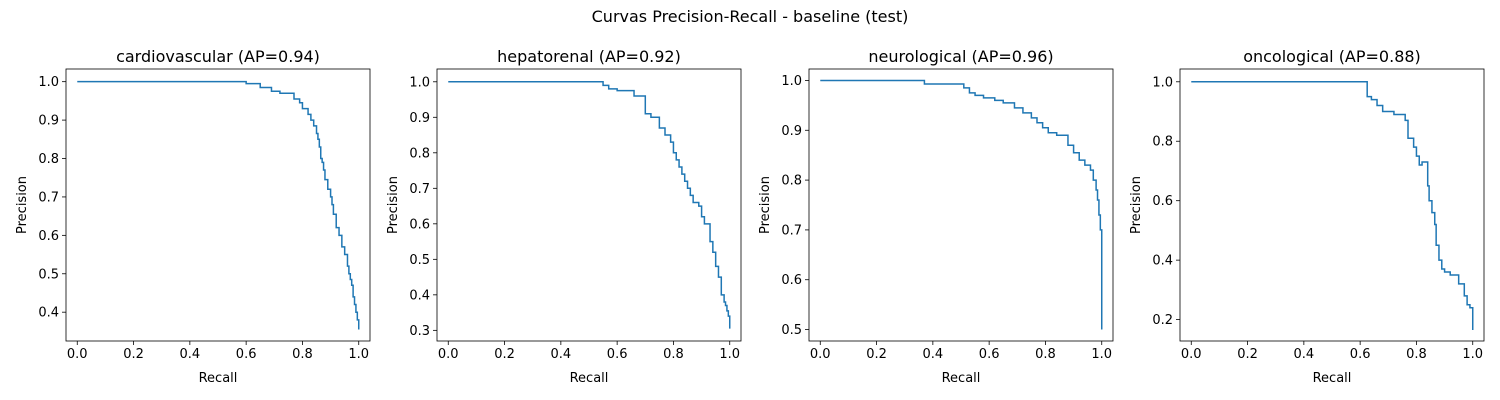 The height and width of the screenshot is (400, 1500). What do you see at coordinates (589, 56) in the screenshot?
I see `subplot-title: hepatorenal (AP=0.92)` at bounding box center [589, 56].